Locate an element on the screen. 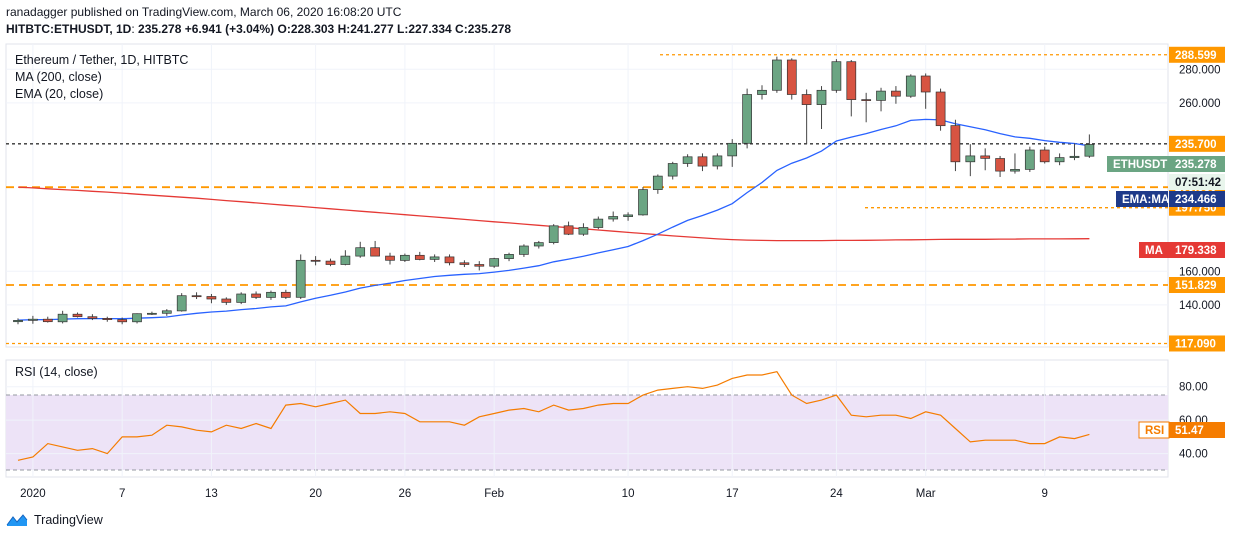  ma-badge-bg is located at coordinates (1154, 250).